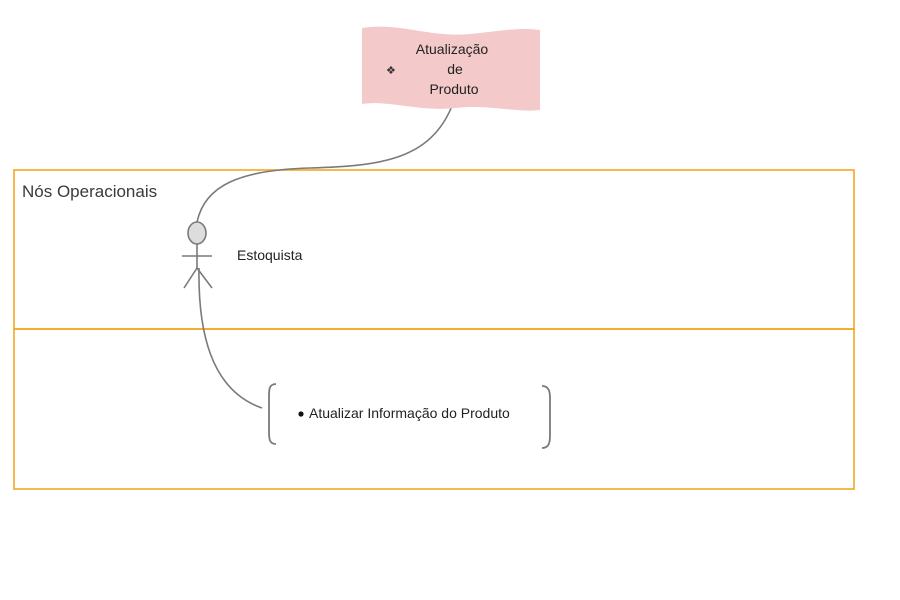  I want to click on actor-left-leg, so click(190, 278).